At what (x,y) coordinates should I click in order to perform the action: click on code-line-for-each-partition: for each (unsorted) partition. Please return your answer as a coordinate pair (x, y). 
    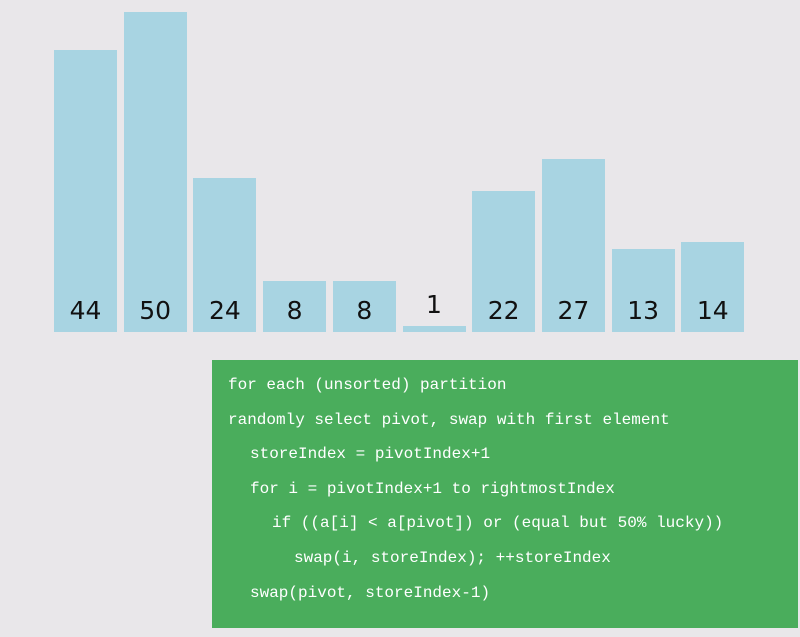
    Looking at the image, I should click on (367, 385).